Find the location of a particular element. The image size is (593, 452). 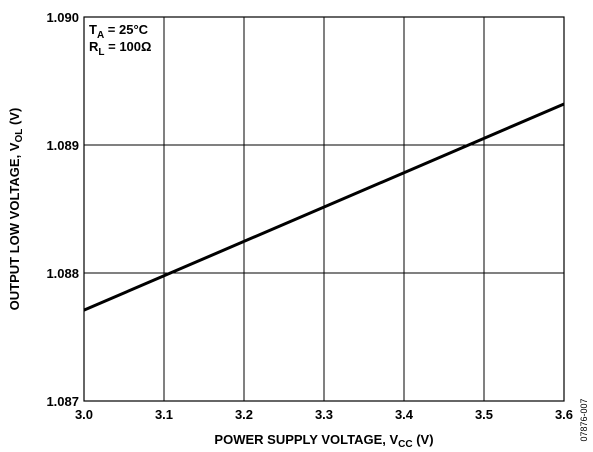

y-tick-label: 1.089 is located at coordinates (62, 145).